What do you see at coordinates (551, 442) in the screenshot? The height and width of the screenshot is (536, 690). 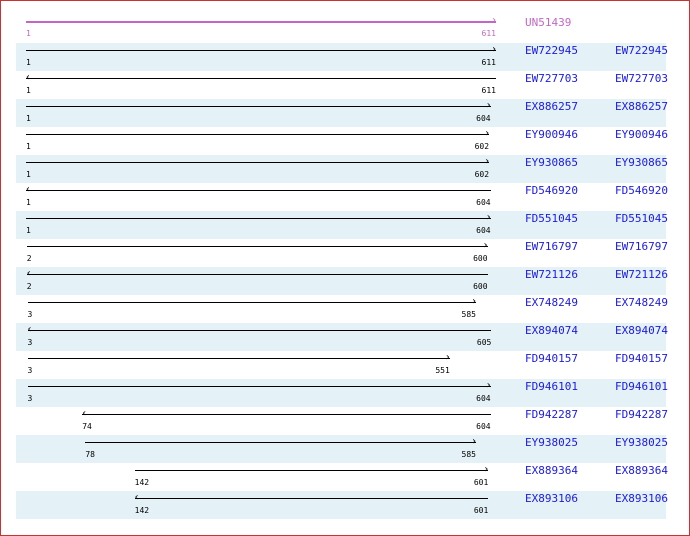 I see `hit-name-link: EY938025` at bounding box center [551, 442].